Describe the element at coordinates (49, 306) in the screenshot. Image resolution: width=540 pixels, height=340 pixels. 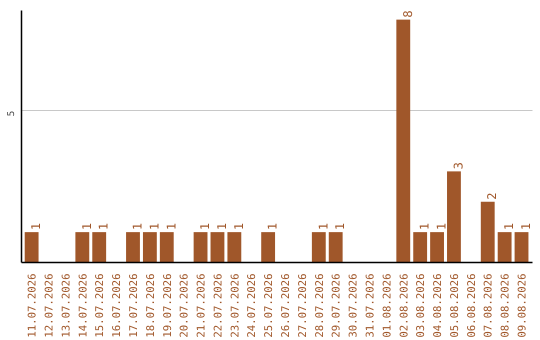
I see `x-tick-label: 12.07.2026` at that location.